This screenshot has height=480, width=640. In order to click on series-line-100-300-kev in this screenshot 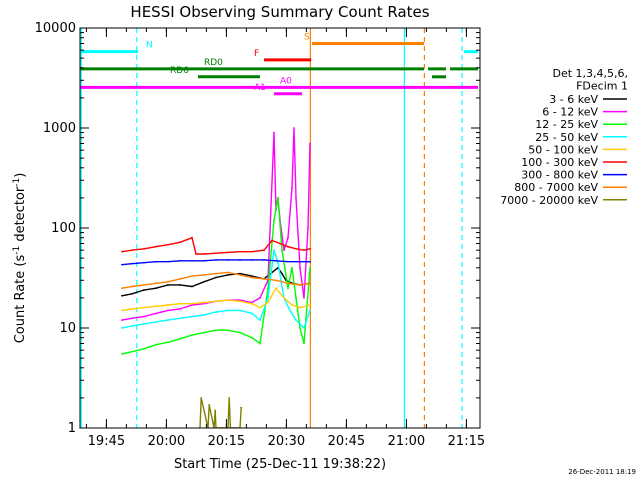, I will do `click(216, 245)`.